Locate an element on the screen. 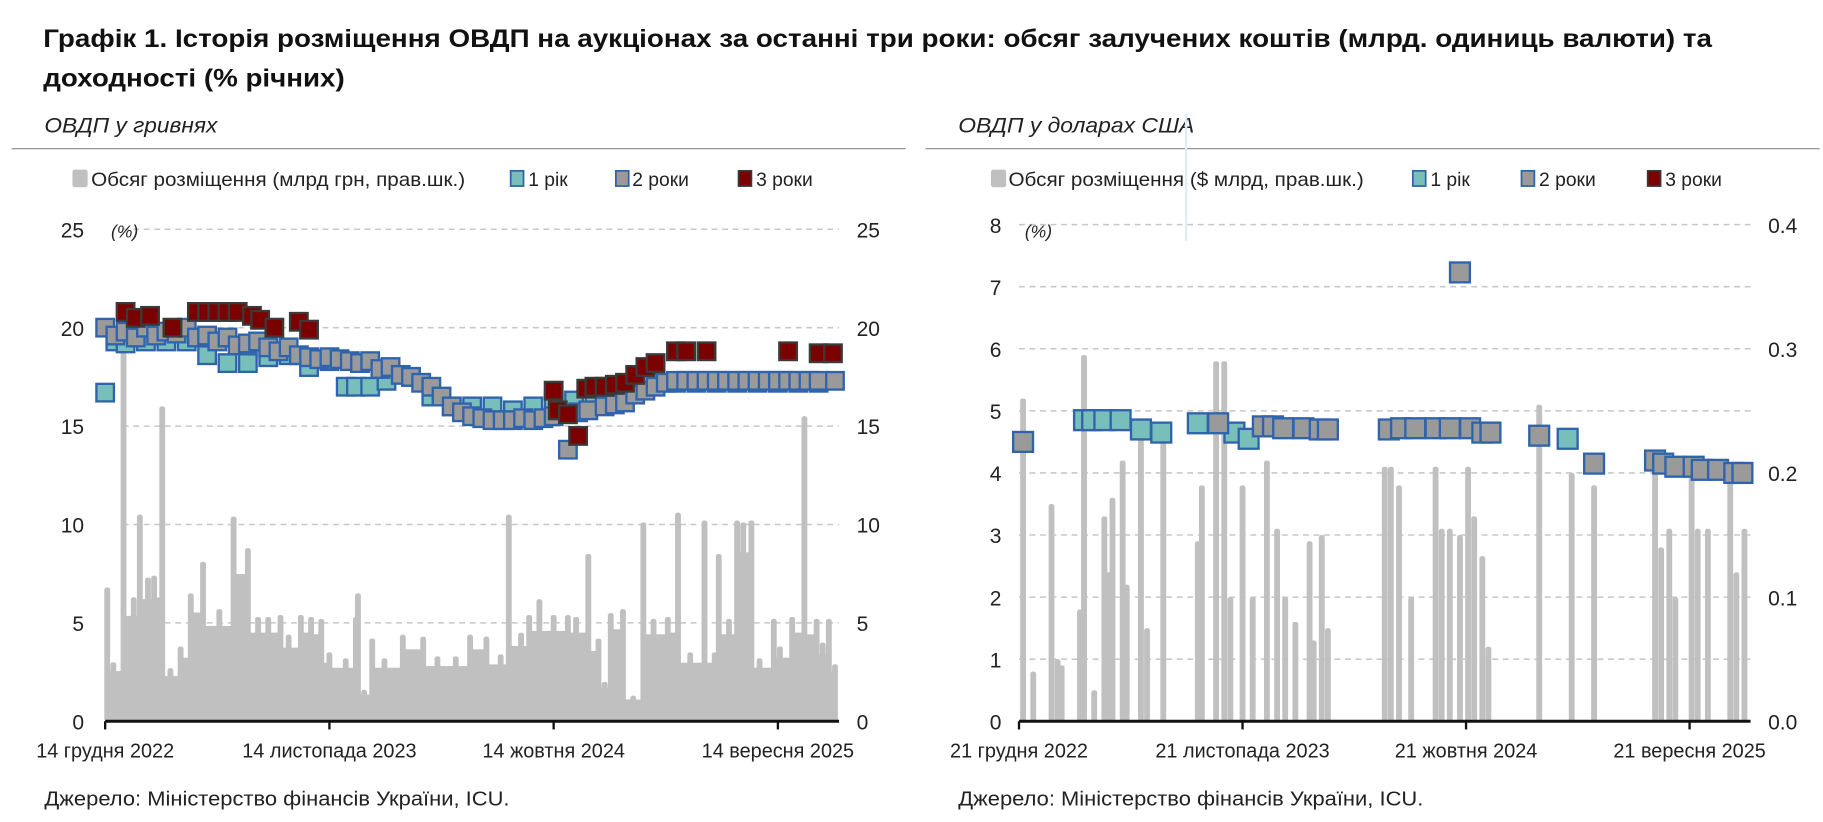 Image resolution: width=1823 pixels, height=822 pixels. y-axis-unit: (%) is located at coordinates (1038, 231).